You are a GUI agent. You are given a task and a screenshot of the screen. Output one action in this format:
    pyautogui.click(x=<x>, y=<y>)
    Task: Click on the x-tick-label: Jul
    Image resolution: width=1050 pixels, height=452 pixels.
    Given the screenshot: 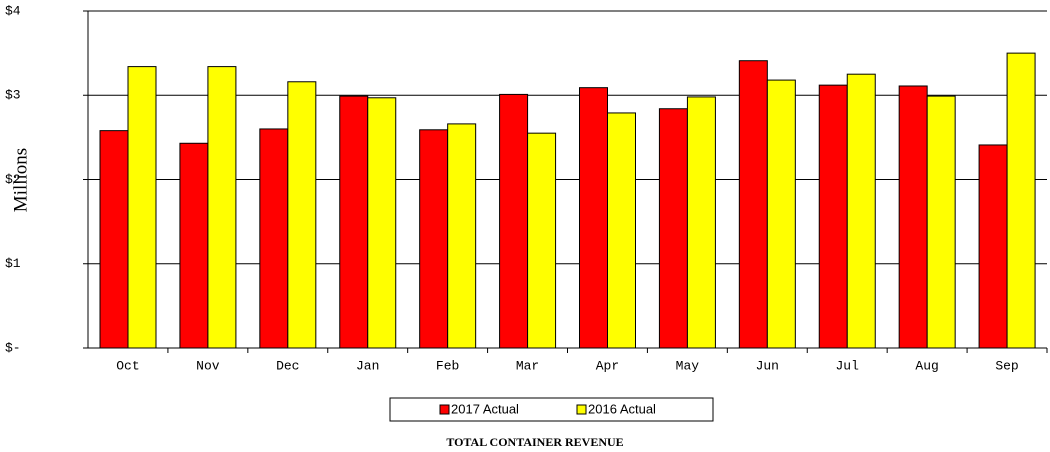 What is the action you would take?
    pyautogui.click(x=848, y=365)
    